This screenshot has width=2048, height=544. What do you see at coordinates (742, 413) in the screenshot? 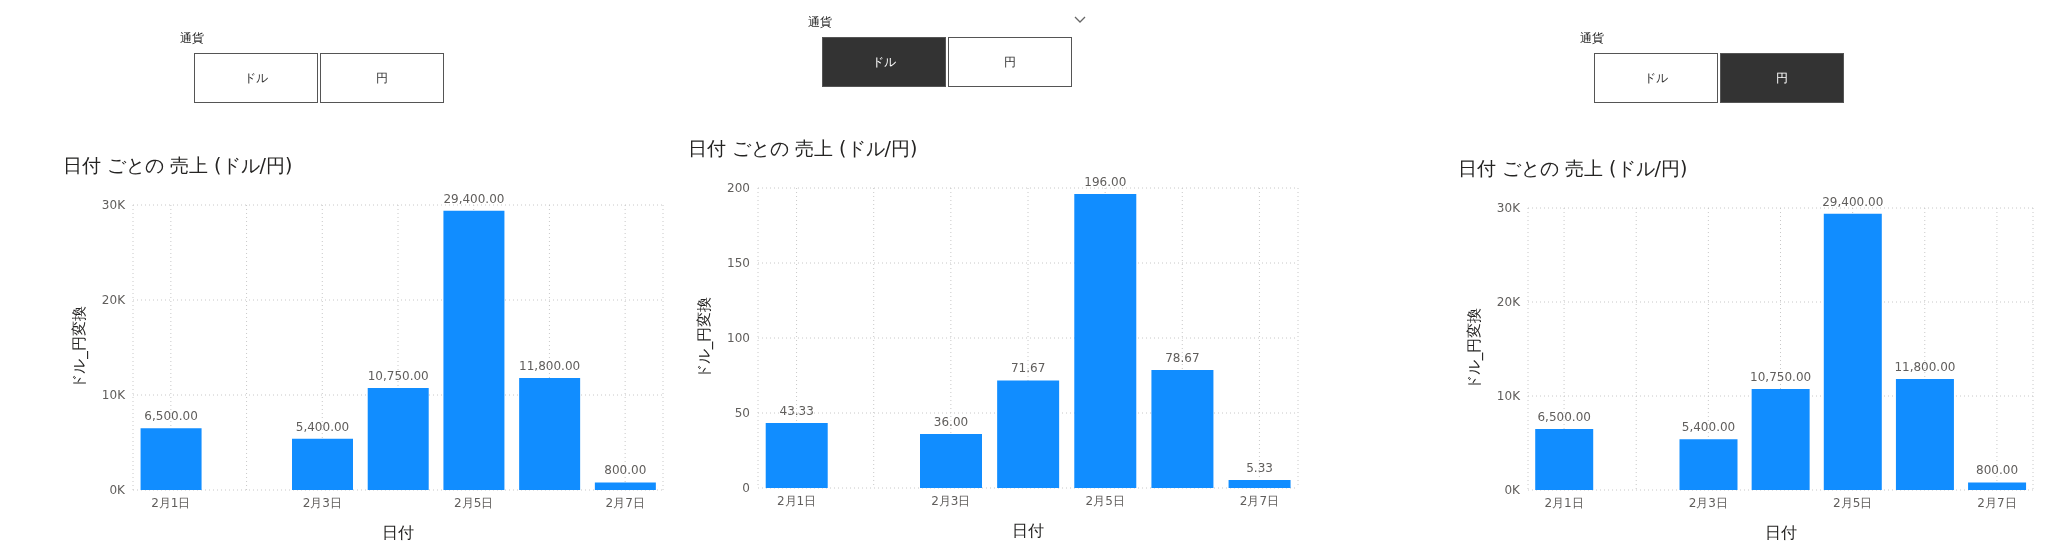
I see `y-tick-label: 50` at bounding box center [742, 413].